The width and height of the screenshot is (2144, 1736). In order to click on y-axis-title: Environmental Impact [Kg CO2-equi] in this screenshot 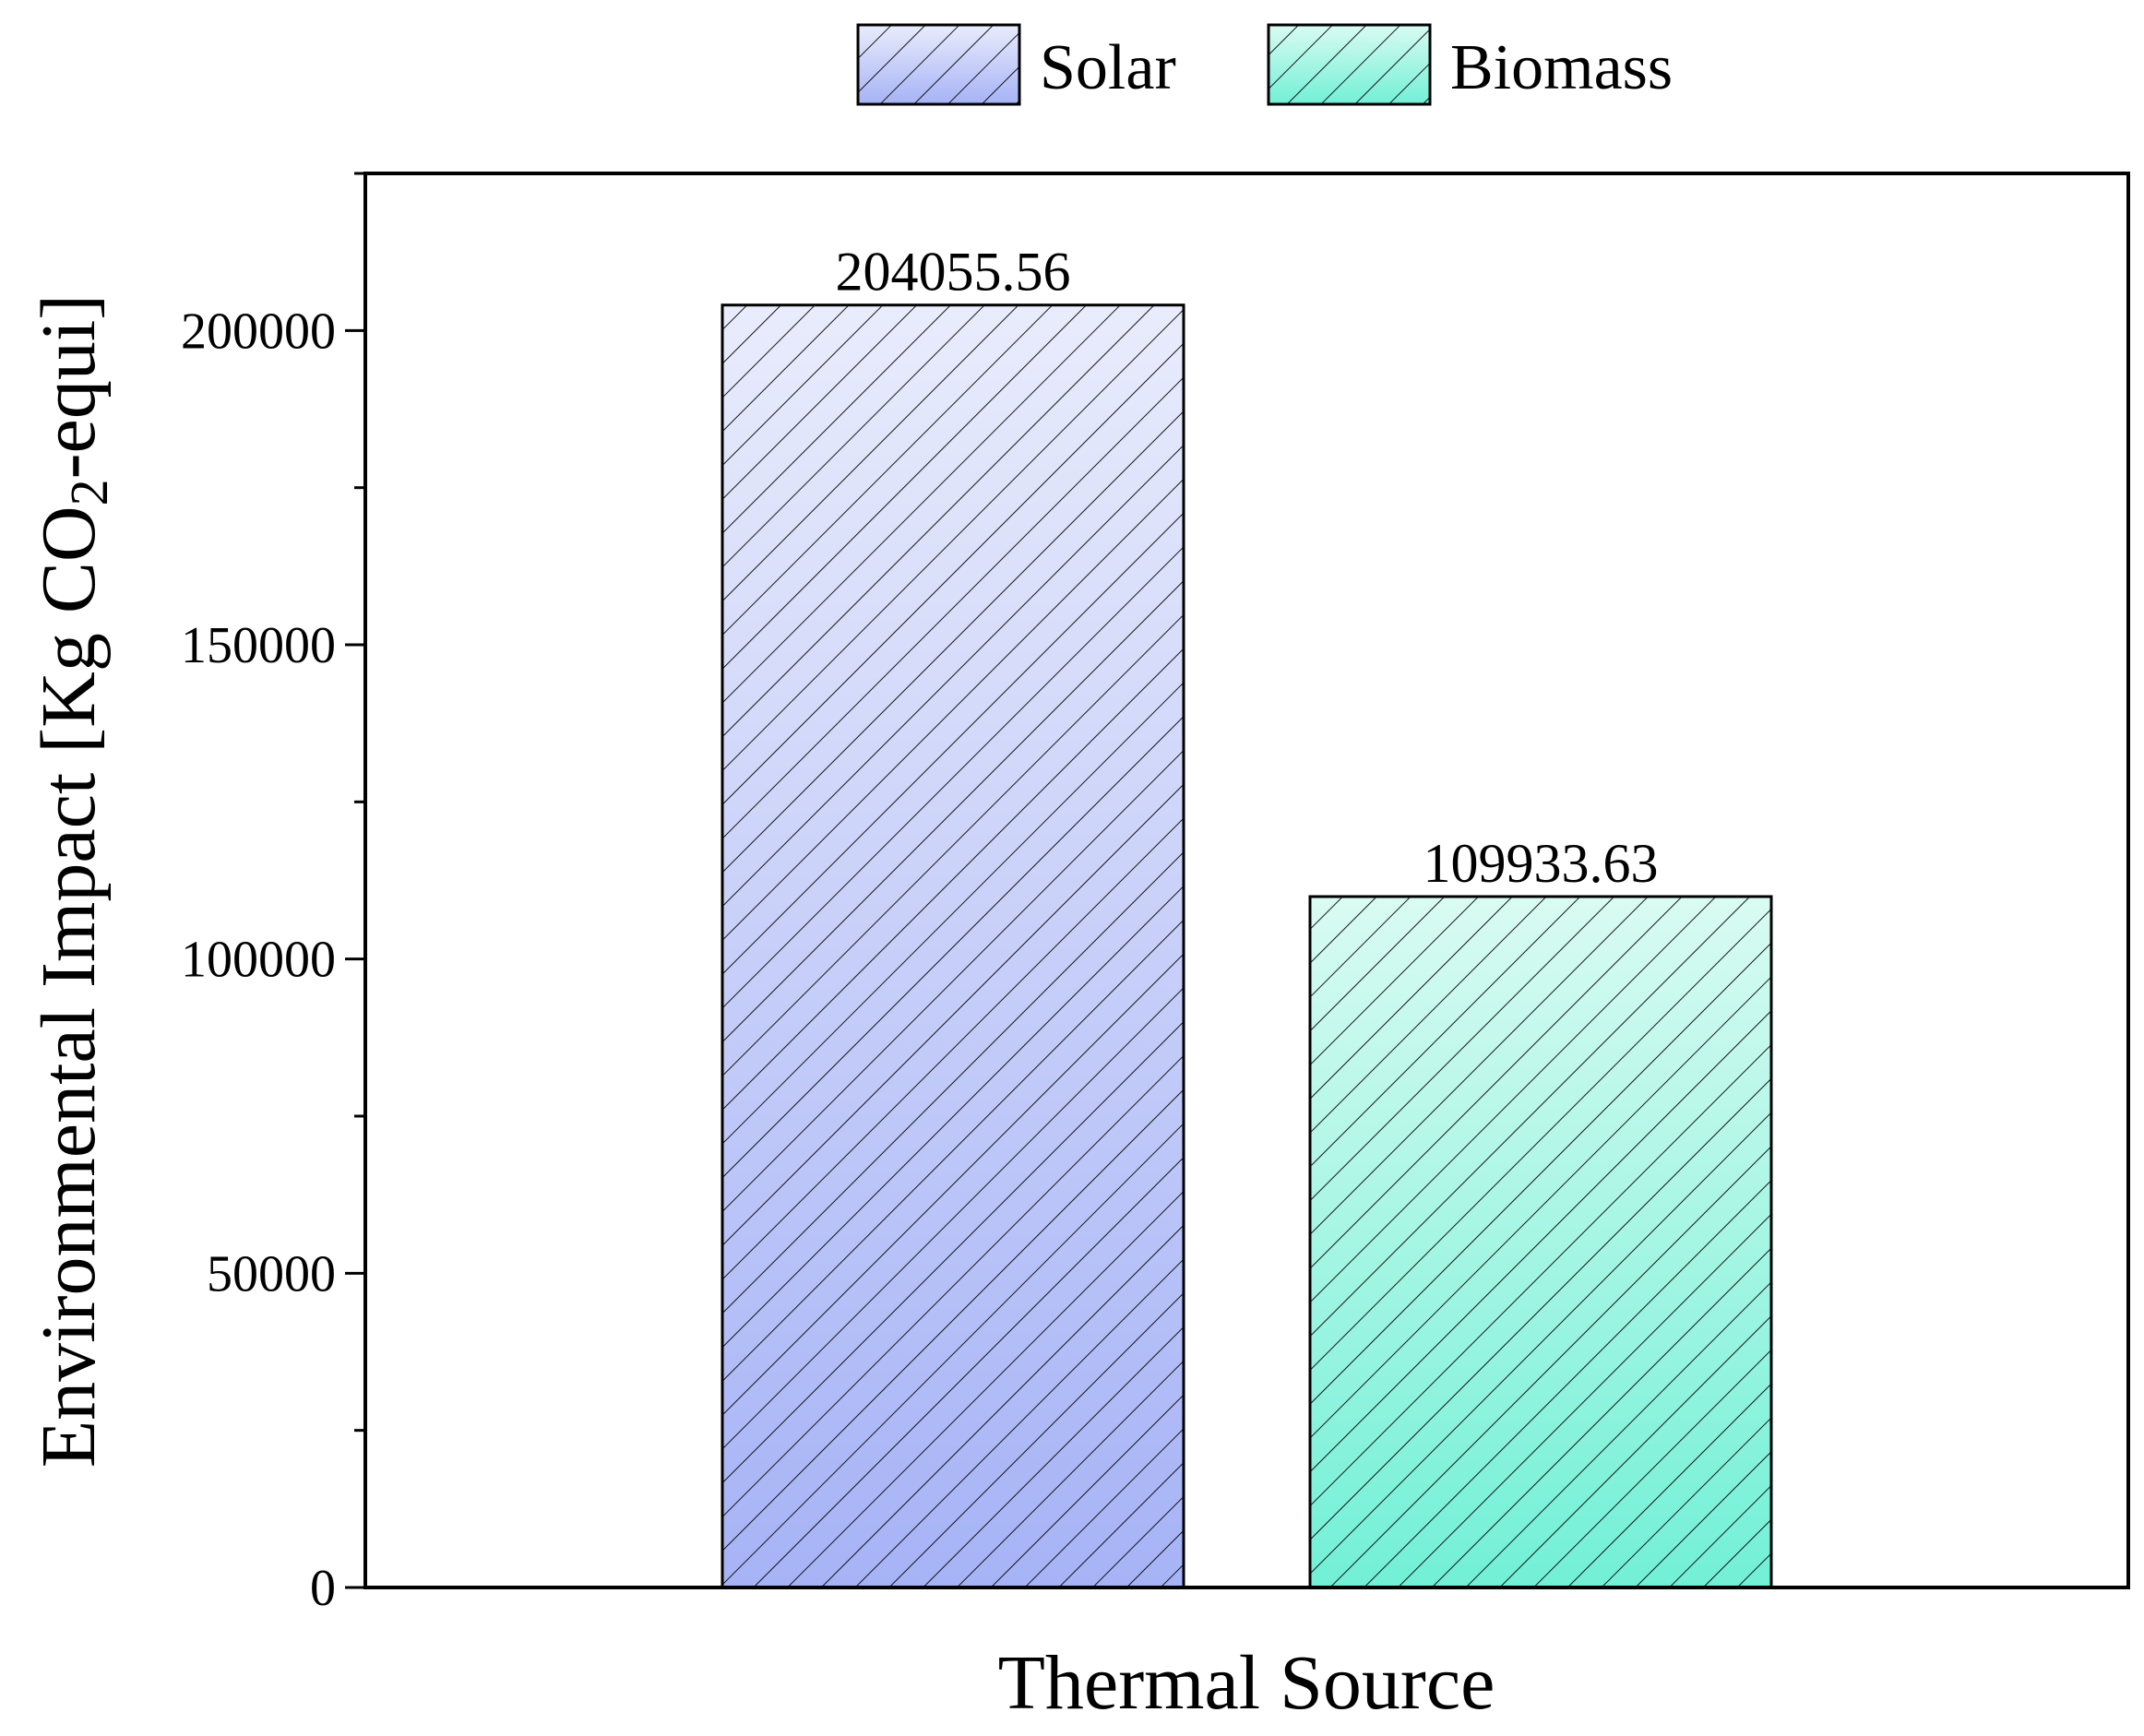, I will do `click(72, 881)`.